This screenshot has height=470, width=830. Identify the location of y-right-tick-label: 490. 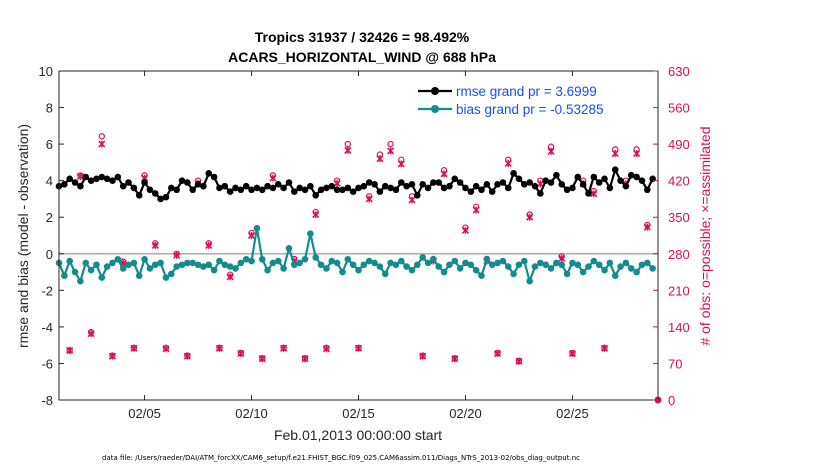
(679, 144).